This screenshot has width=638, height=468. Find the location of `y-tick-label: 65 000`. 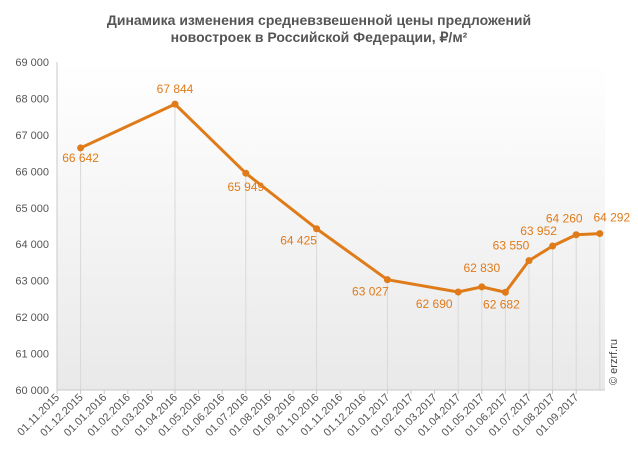

y-tick-label: 65 000 is located at coordinates (32, 209).